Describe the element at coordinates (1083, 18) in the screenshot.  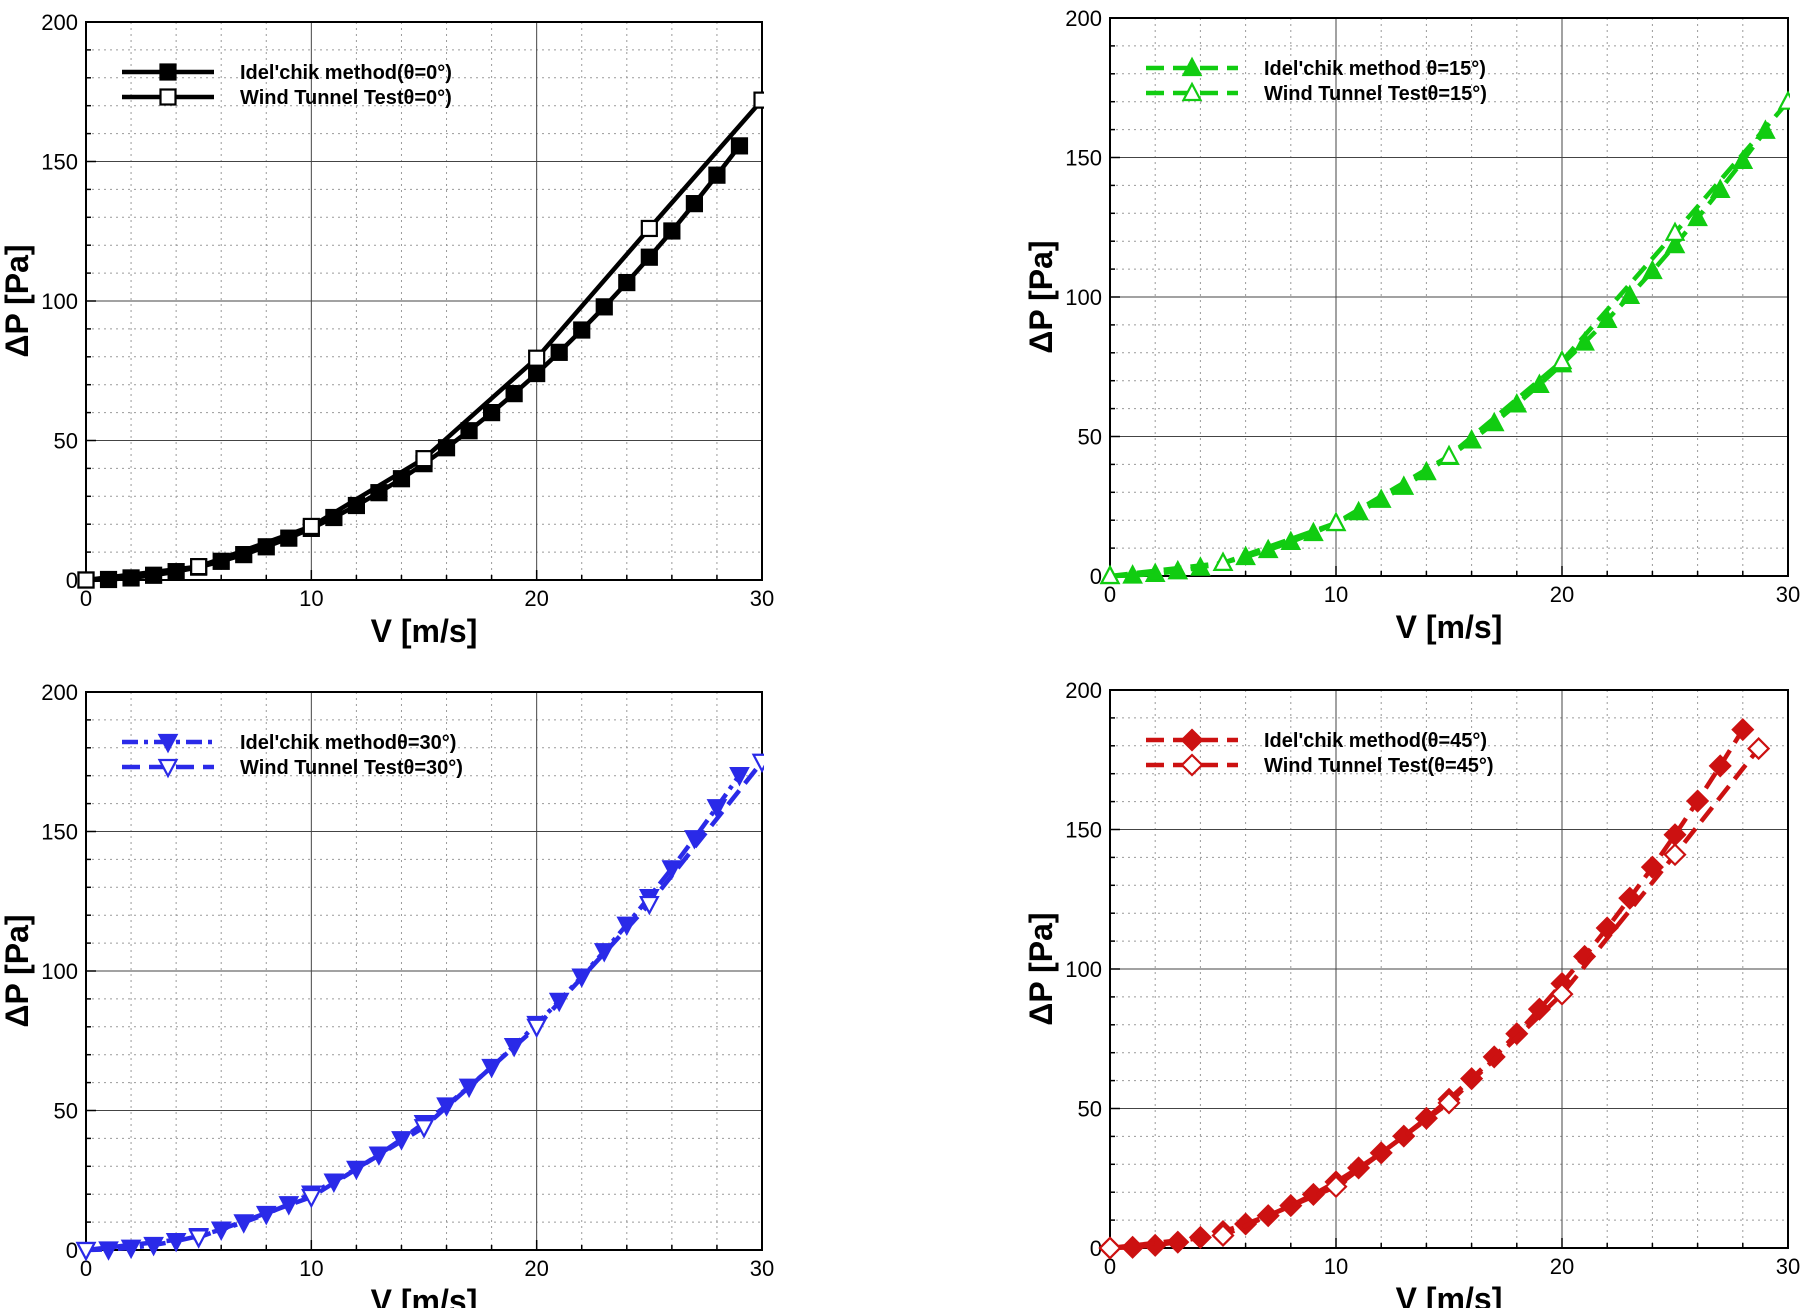
I see `y-tick-label: 200` at that location.